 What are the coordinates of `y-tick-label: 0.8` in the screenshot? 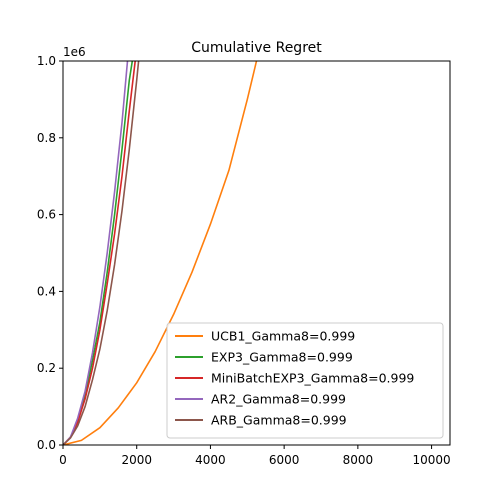 It's located at (46, 138).